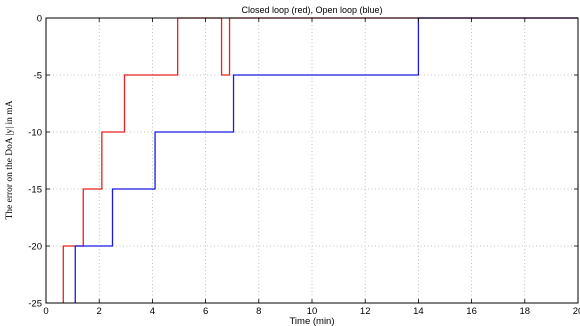 The width and height of the screenshot is (580, 326). I want to click on y-axis-label: The error on the DoA |y| in mA, so click(10, 159).